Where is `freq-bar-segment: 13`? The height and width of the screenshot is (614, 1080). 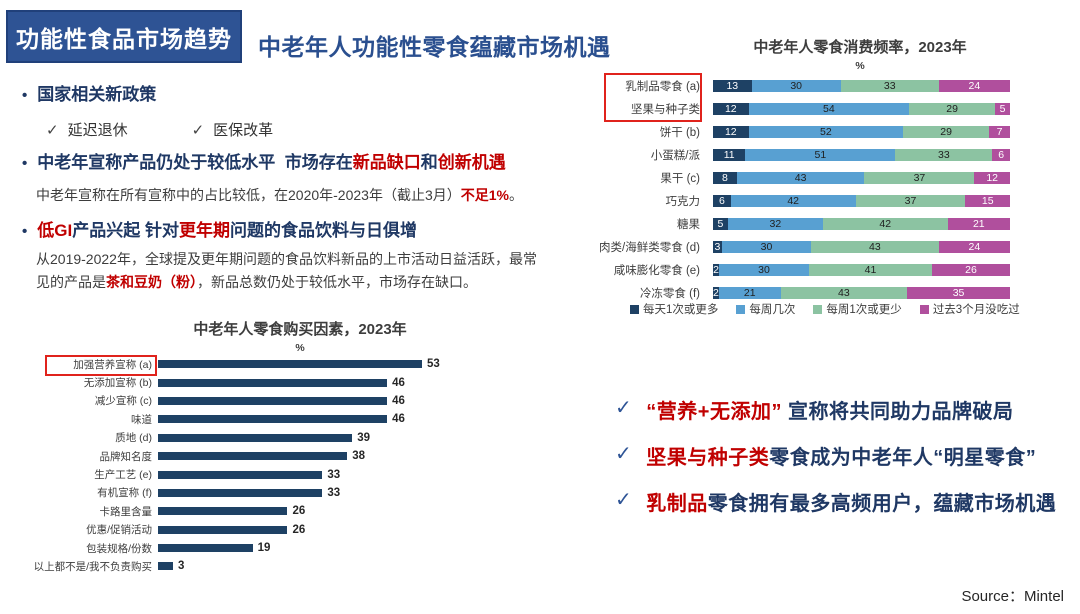 freq-bar-segment: 13 is located at coordinates (732, 85).